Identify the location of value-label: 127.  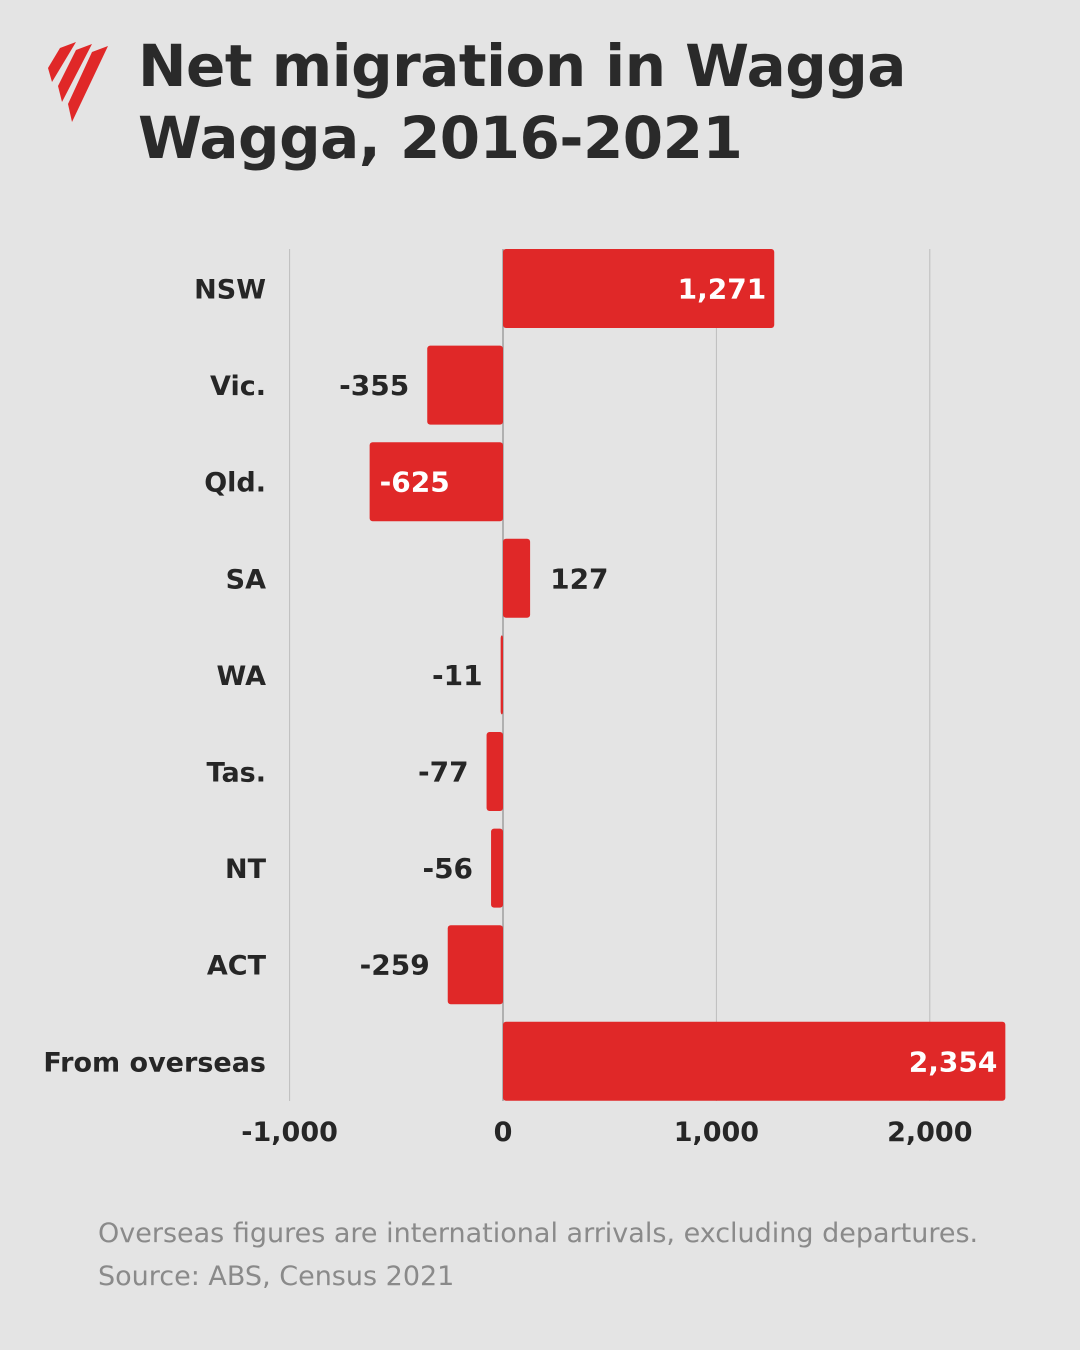
(579, 578).